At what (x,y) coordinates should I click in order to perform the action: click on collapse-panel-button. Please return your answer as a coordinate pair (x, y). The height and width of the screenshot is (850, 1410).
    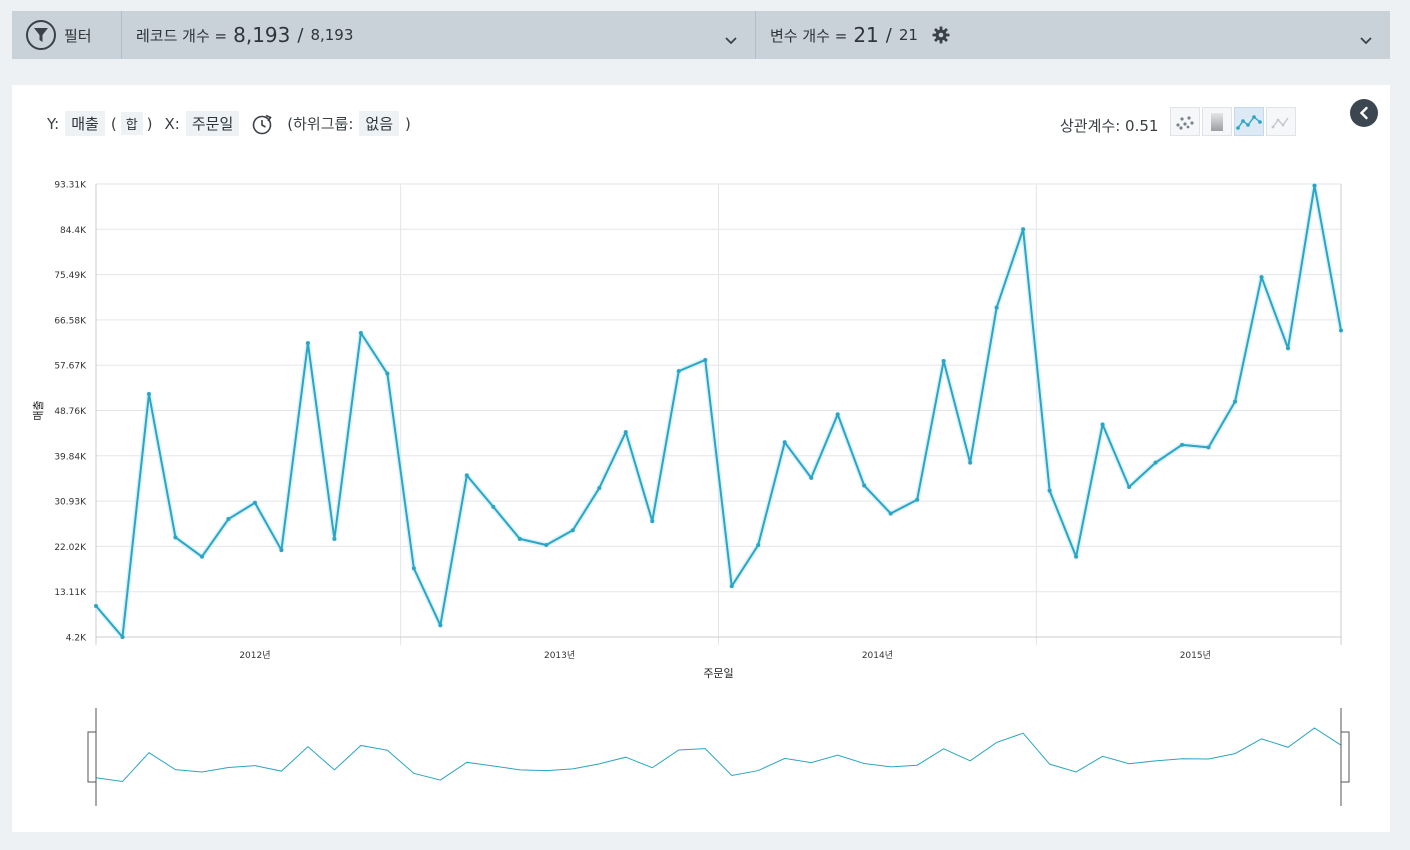
    Looking at the image, I should click on (1364, 113).